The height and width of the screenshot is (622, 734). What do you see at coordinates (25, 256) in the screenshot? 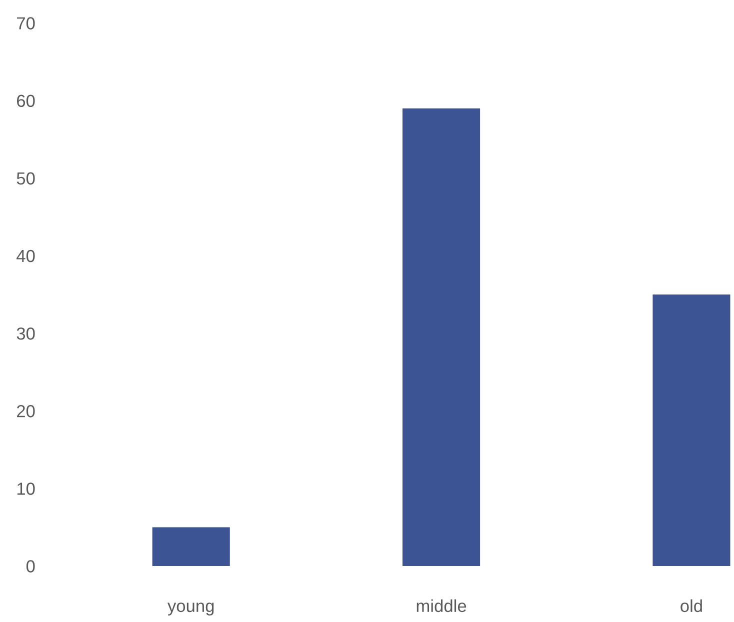
I see `y-tick-label: 40` at bounding box center [25, 256].